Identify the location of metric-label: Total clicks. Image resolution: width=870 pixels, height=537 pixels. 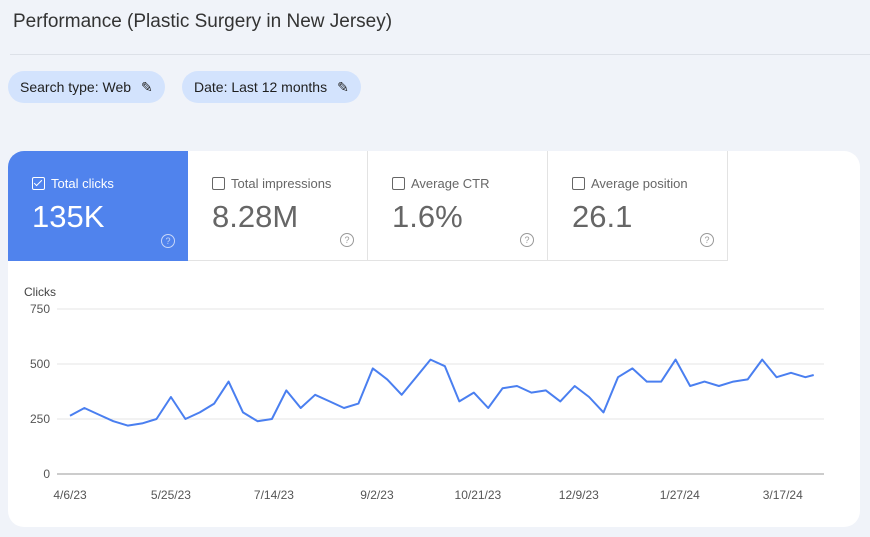
(82, 183).